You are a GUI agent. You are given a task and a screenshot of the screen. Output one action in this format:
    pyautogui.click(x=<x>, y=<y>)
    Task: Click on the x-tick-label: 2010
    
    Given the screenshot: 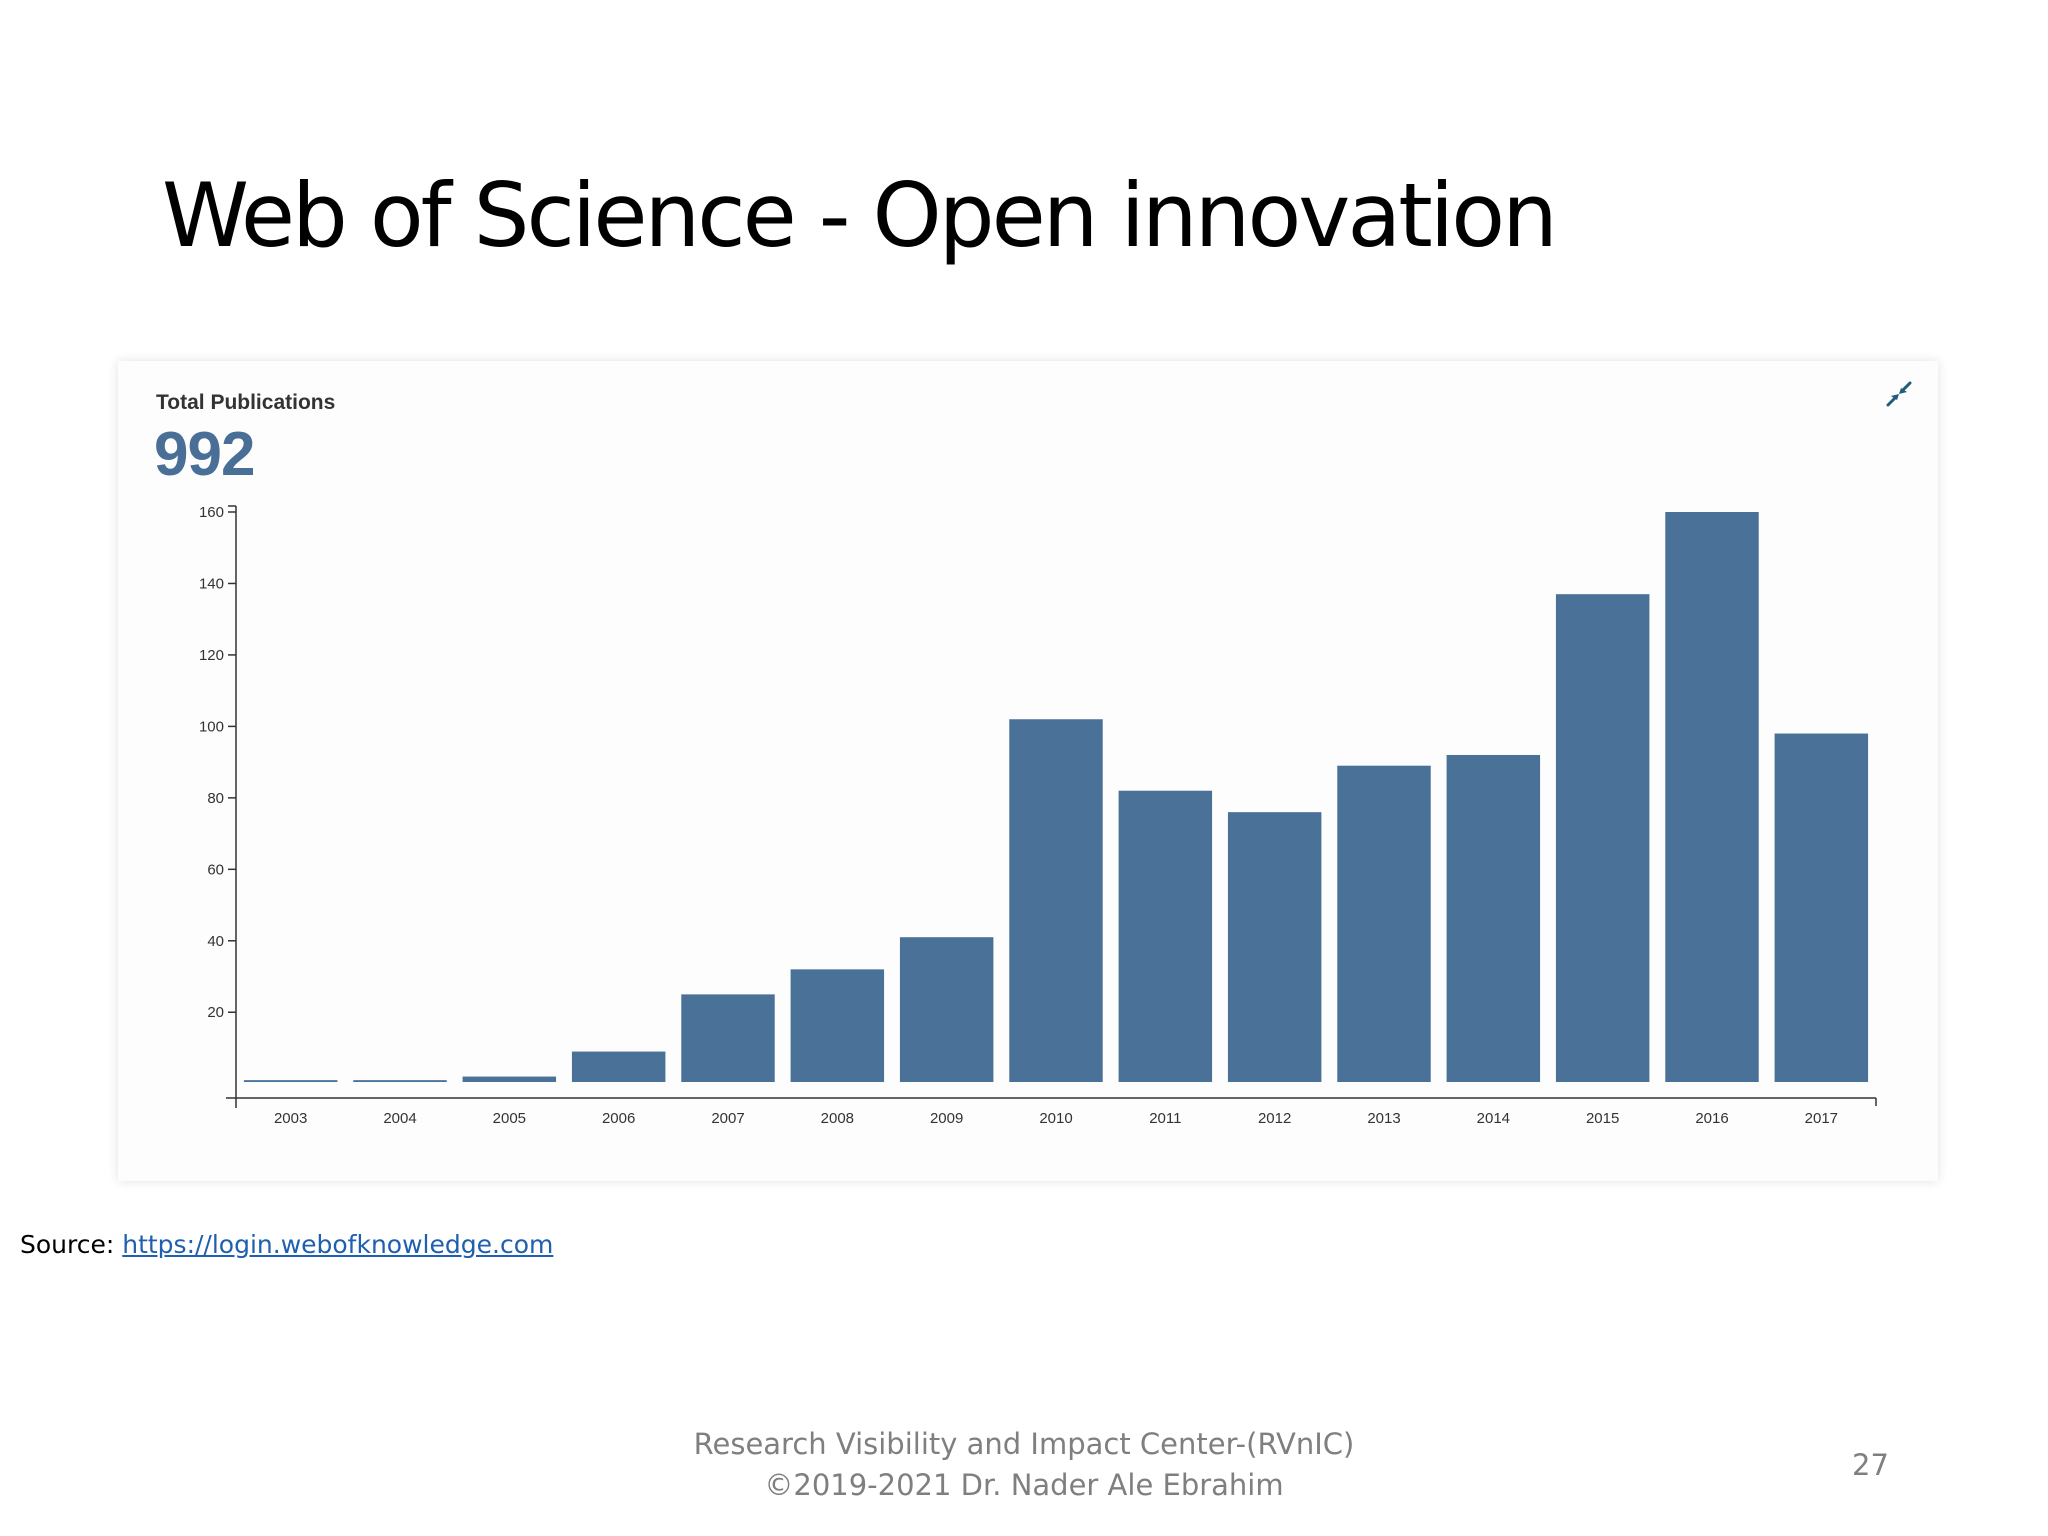 What is the action you would take?
    pyautogui.click(x=1055, y=1118)
    